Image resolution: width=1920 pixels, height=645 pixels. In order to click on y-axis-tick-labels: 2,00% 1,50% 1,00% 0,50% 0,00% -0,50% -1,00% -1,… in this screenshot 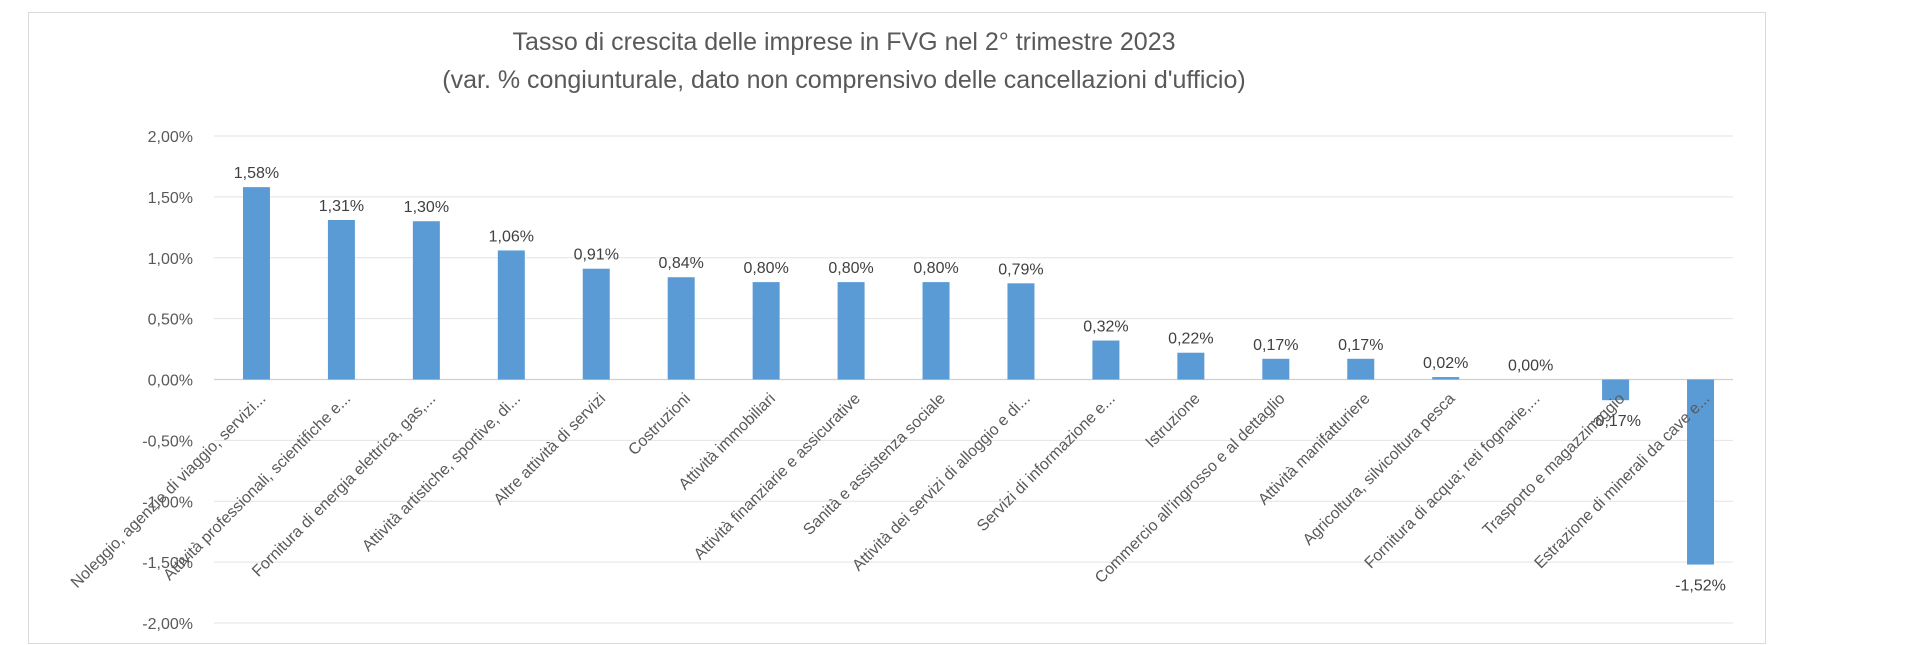, I will do `click(167, 381)`.